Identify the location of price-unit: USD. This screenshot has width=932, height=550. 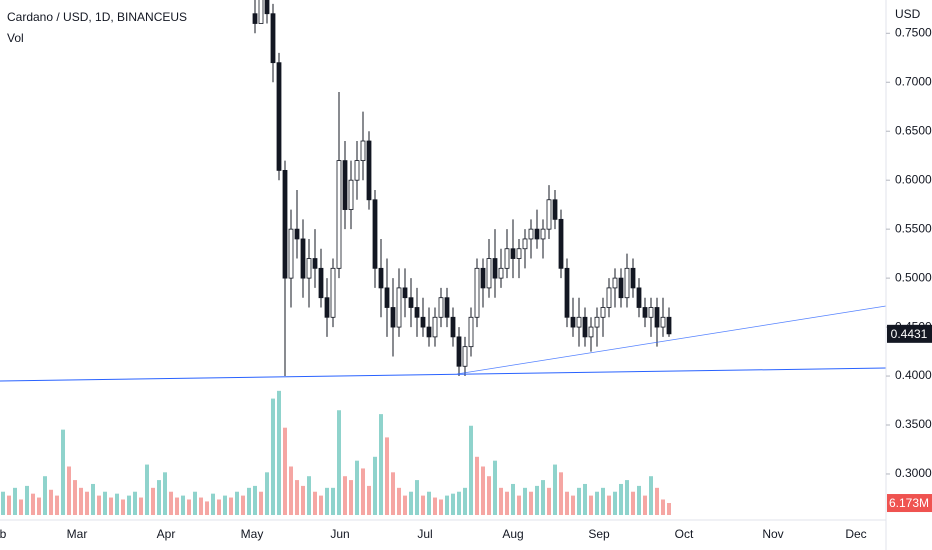
(908, 14).